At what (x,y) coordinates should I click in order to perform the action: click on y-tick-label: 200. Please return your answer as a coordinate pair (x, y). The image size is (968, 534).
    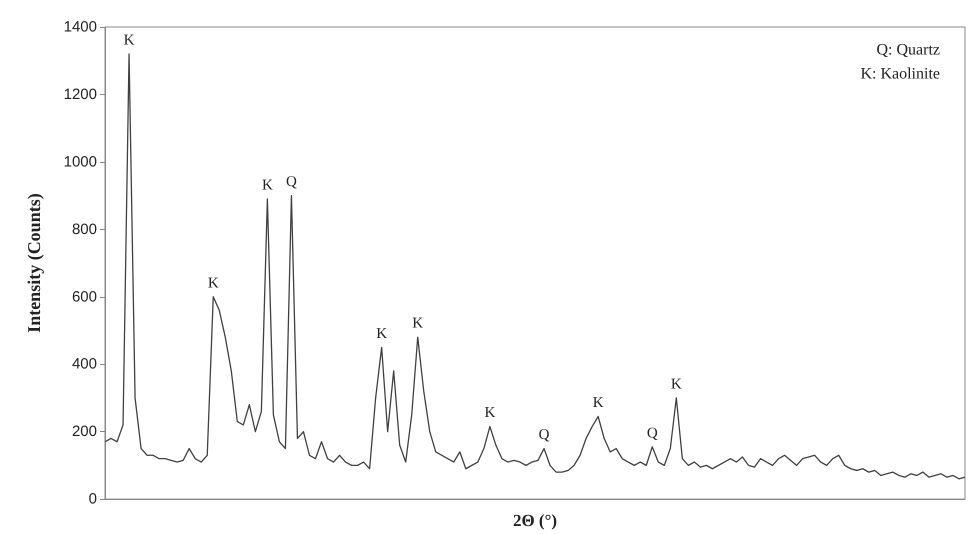
    Looking at the image, I should click on (84, 431).